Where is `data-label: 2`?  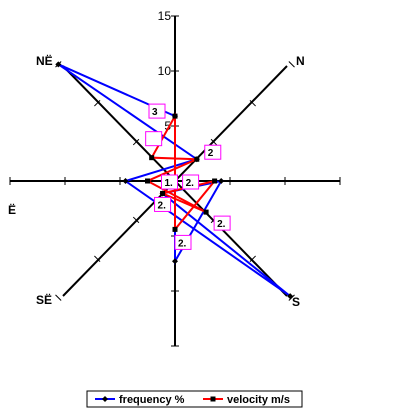 data-label: 2 is located at coordinates (211, 153).